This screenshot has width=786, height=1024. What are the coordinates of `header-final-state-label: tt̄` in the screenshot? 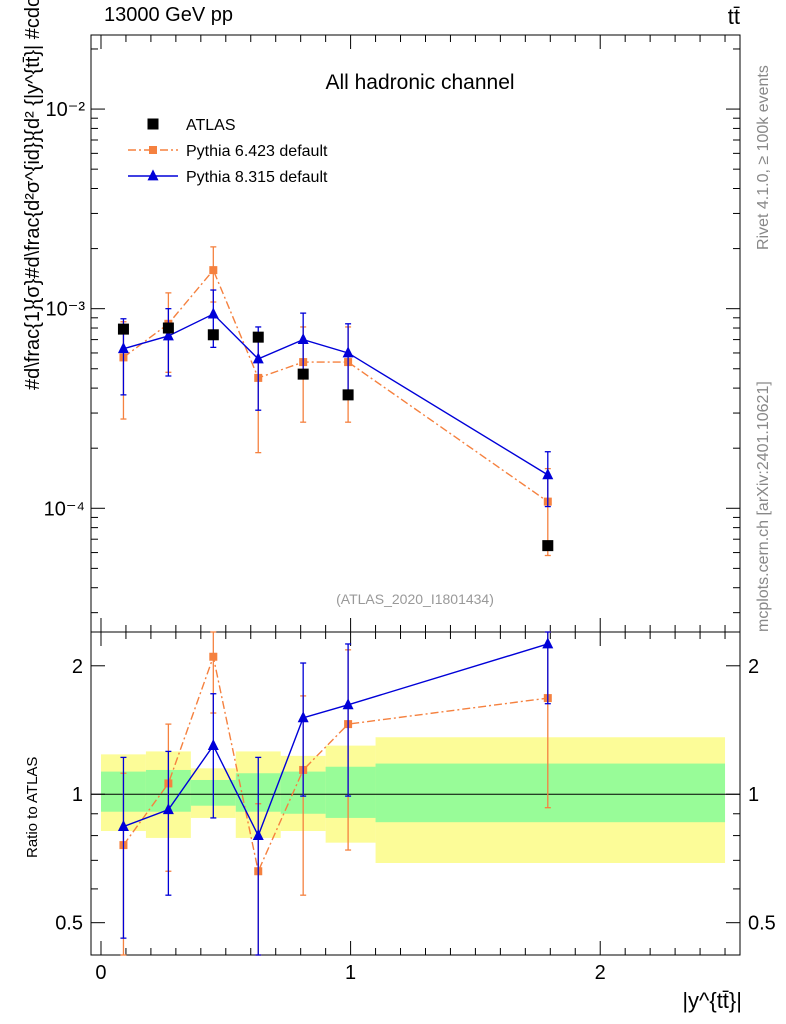 It's located at (733, 16).